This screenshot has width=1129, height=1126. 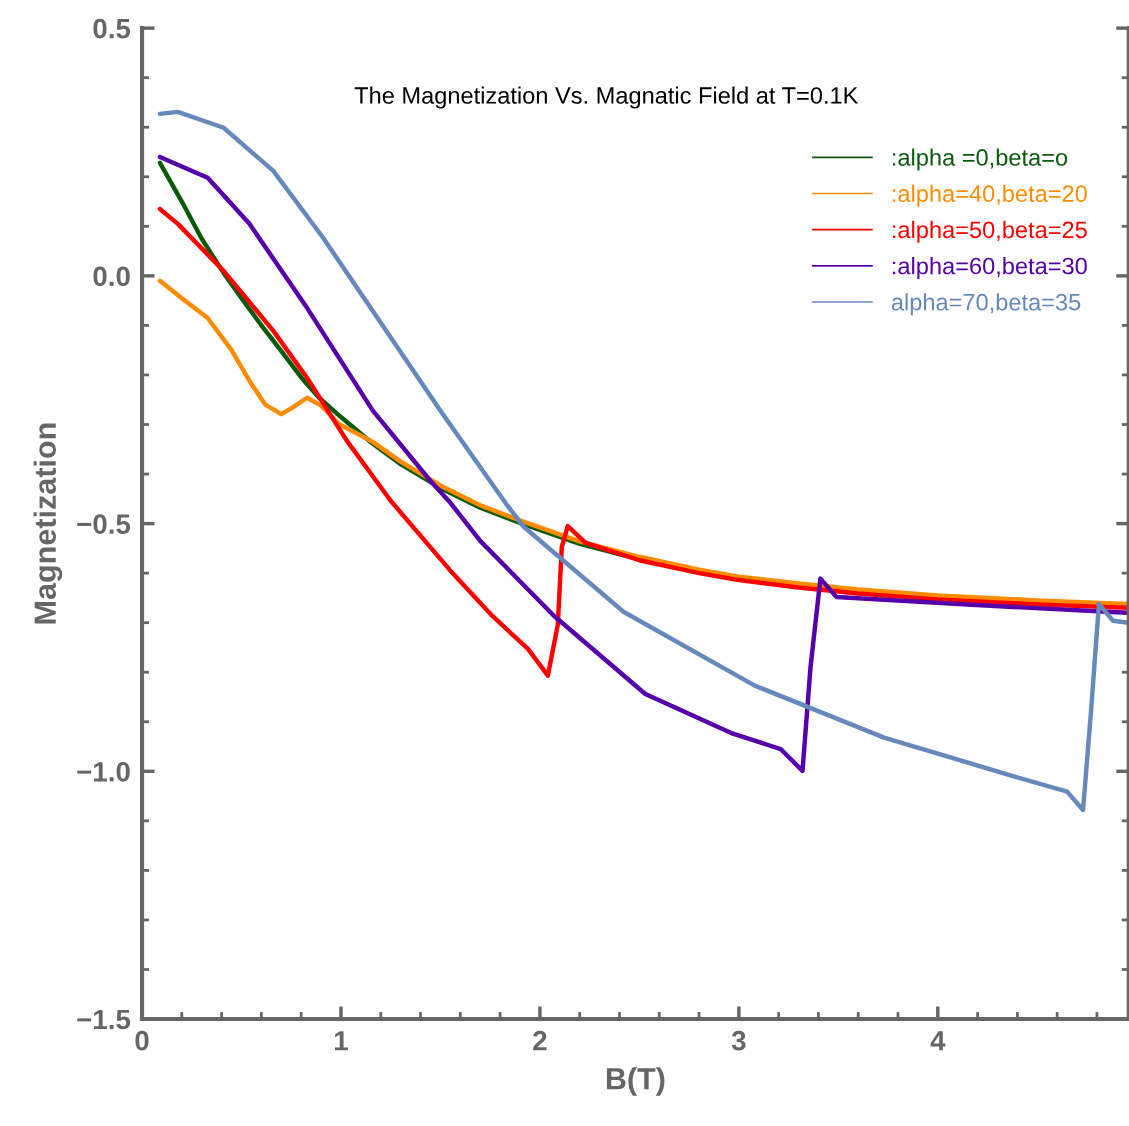 What do you see at coordinates (986, 304) in the screenshot?
I see `legend-label: alpha=70,beta=35` at bounding box center [986, 304].